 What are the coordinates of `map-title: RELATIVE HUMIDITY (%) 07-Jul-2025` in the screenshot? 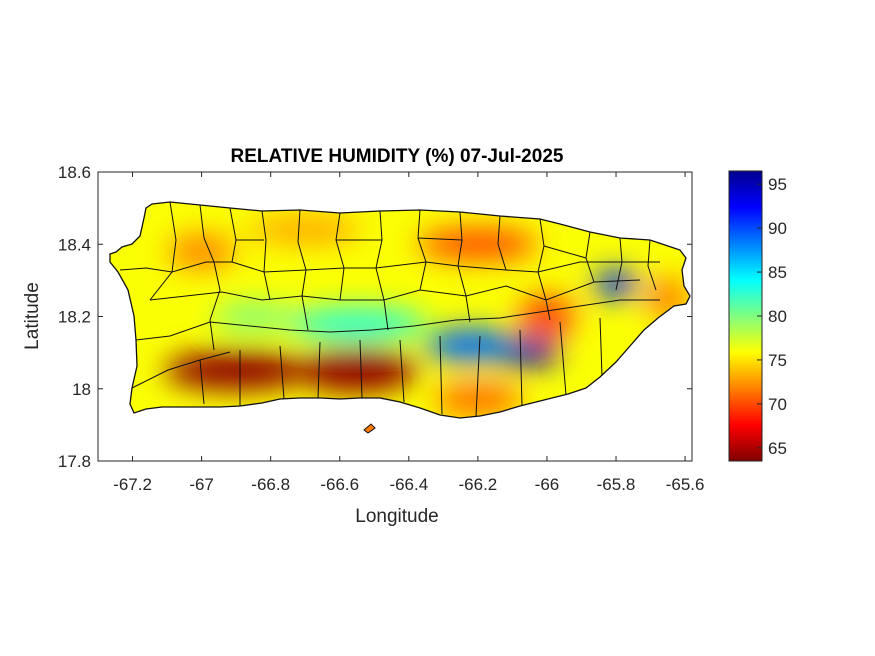 It's located at (397, 156).